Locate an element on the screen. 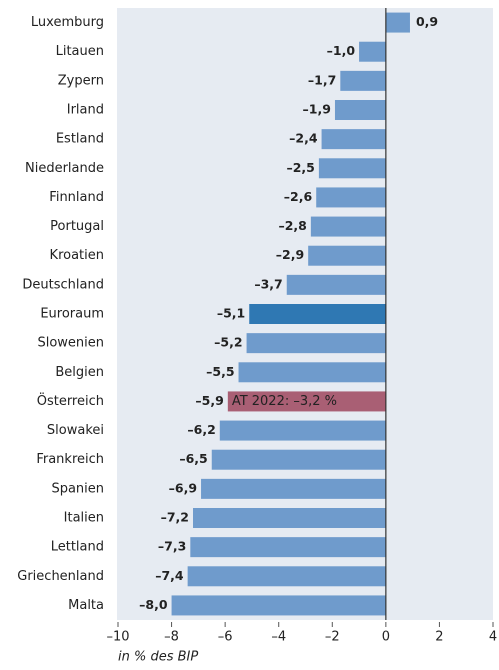  annotation: AT 2022: –3,2 % is located at coordinates (284, 401).